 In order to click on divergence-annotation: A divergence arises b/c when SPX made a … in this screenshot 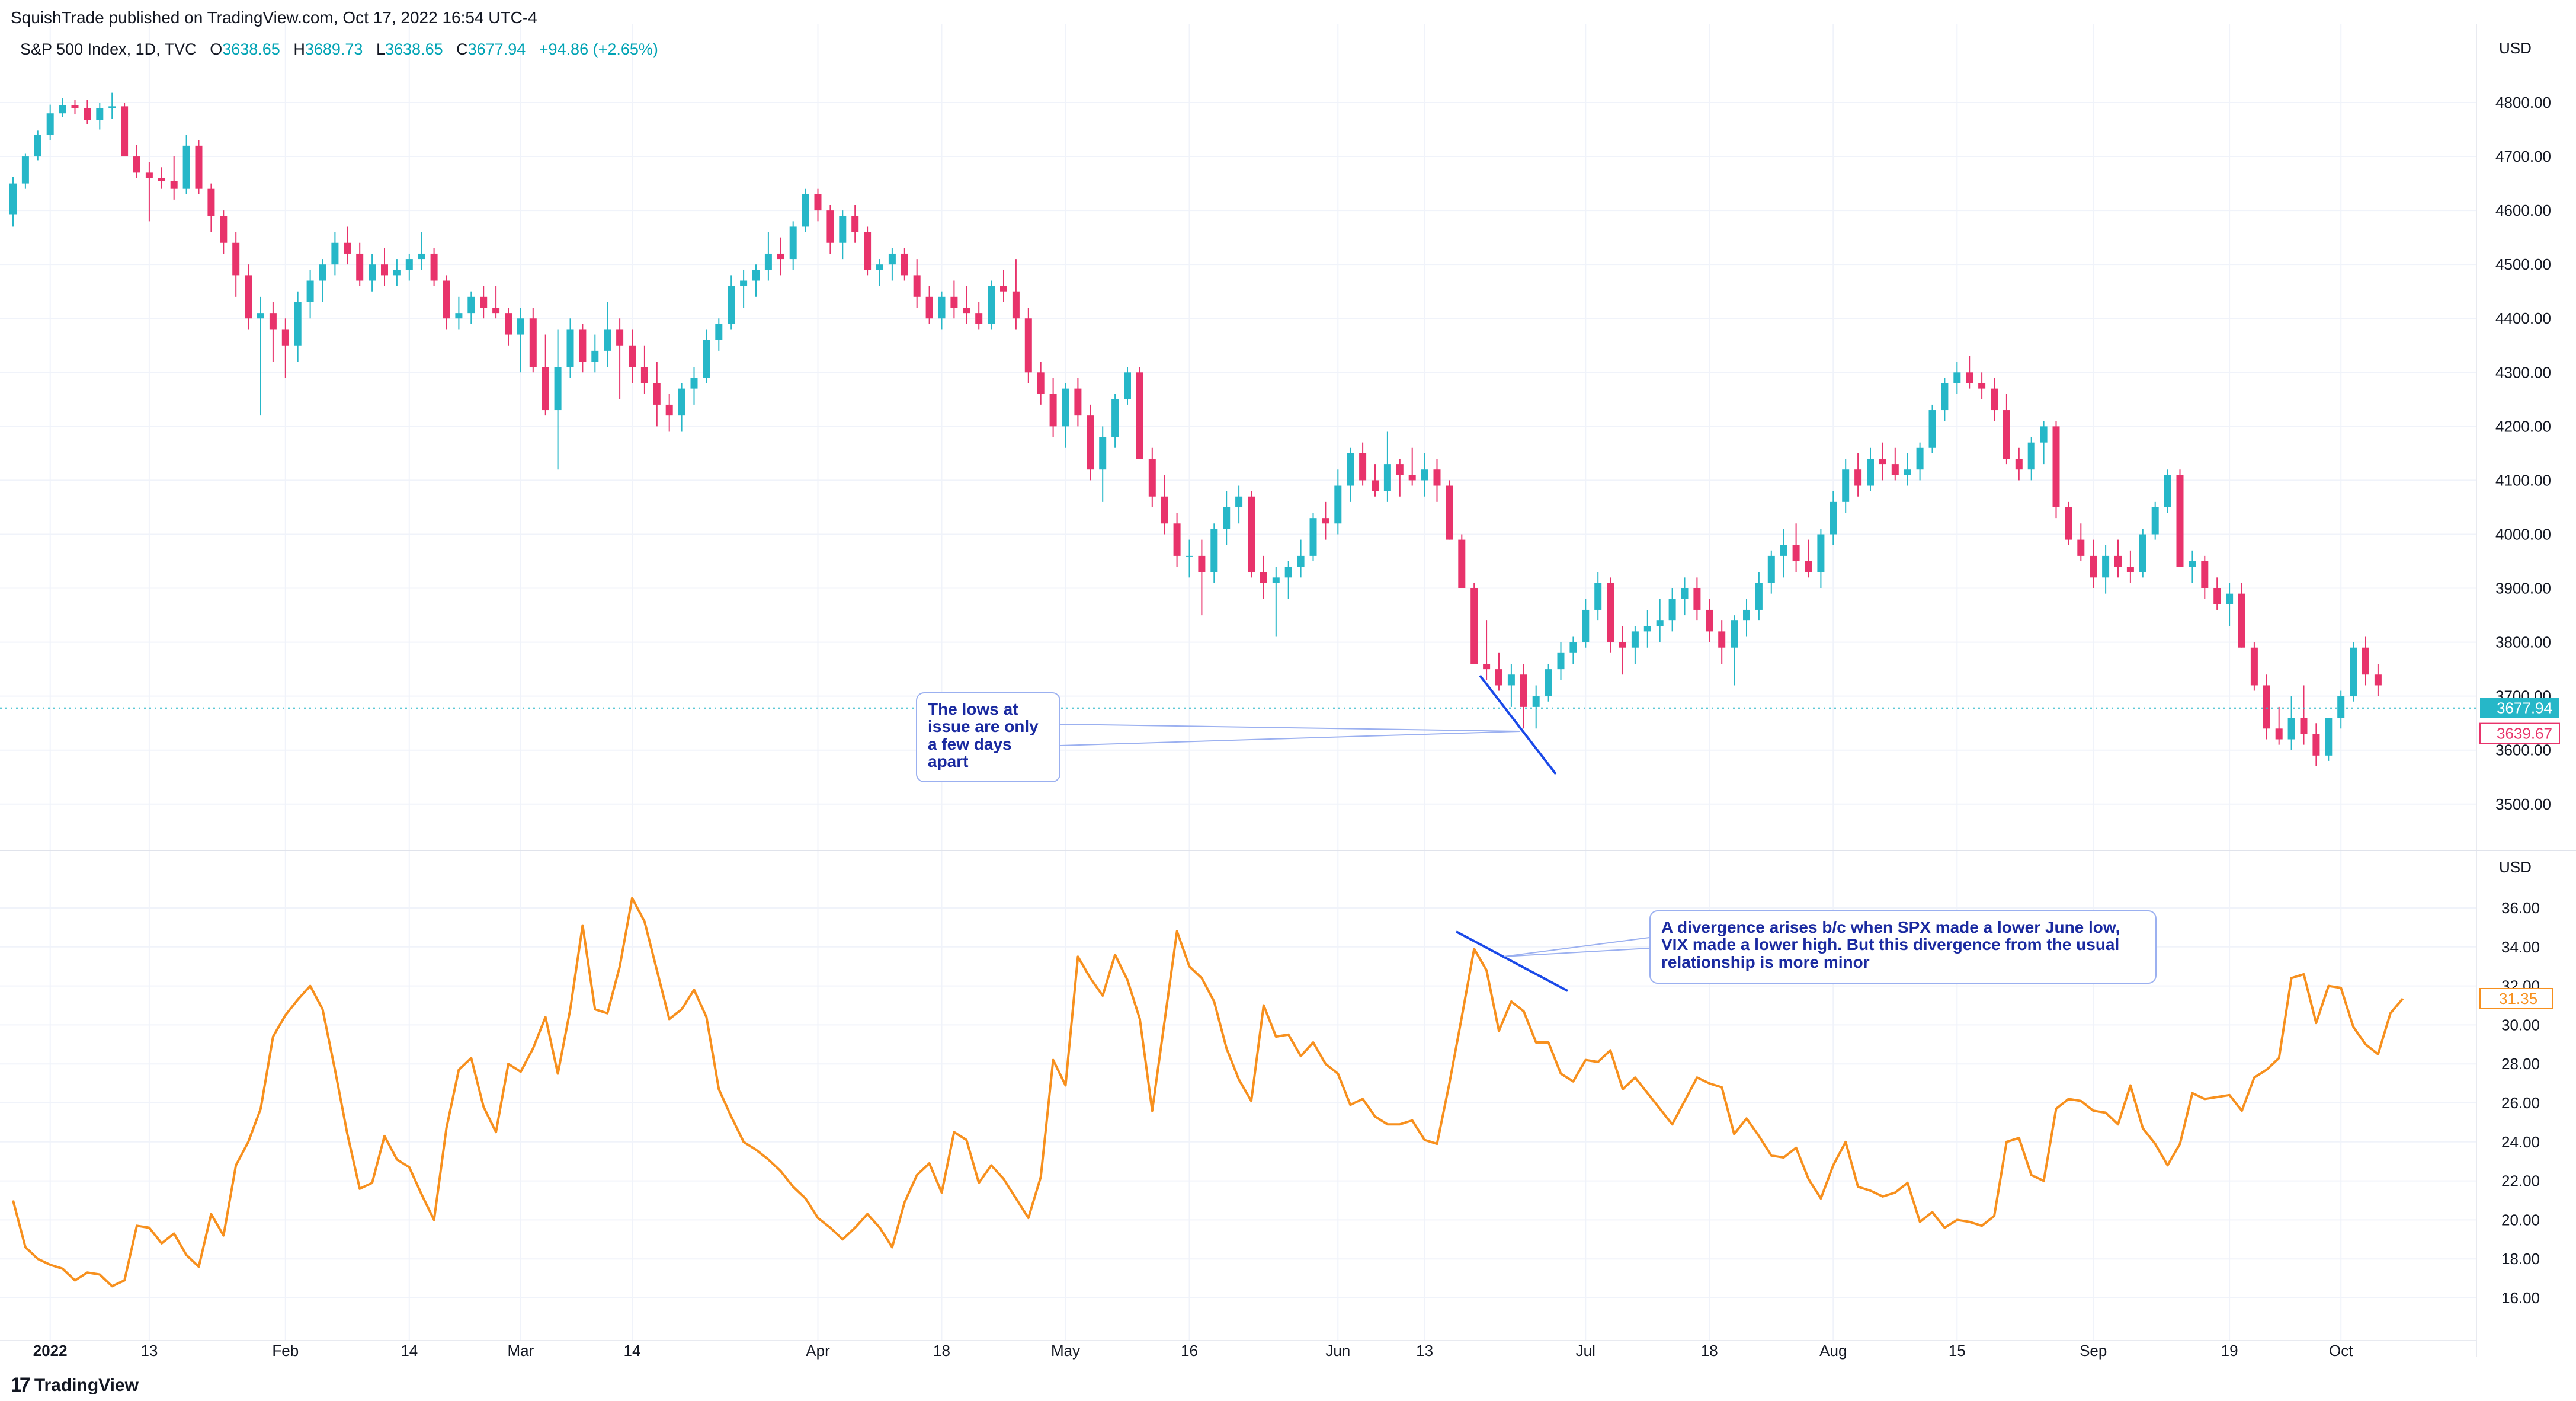, I will do `click(1903, 947)`.